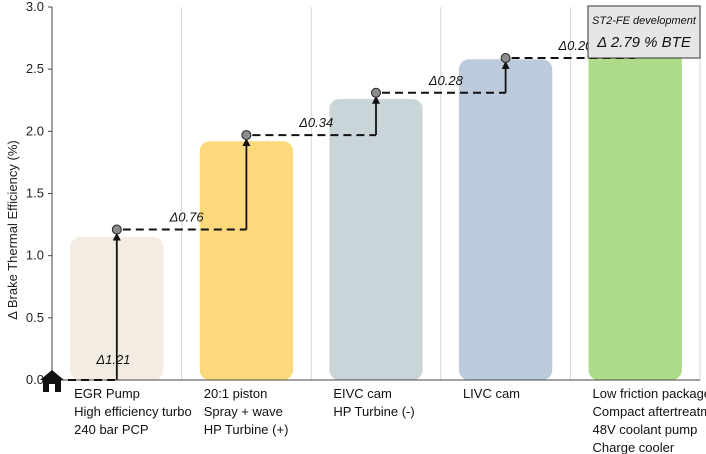  Describe the element at coordinates (644, 32) in the screenshot. I see `total-annotation-box: ST2-FE development Δ 2.79 % BTE` at that location.